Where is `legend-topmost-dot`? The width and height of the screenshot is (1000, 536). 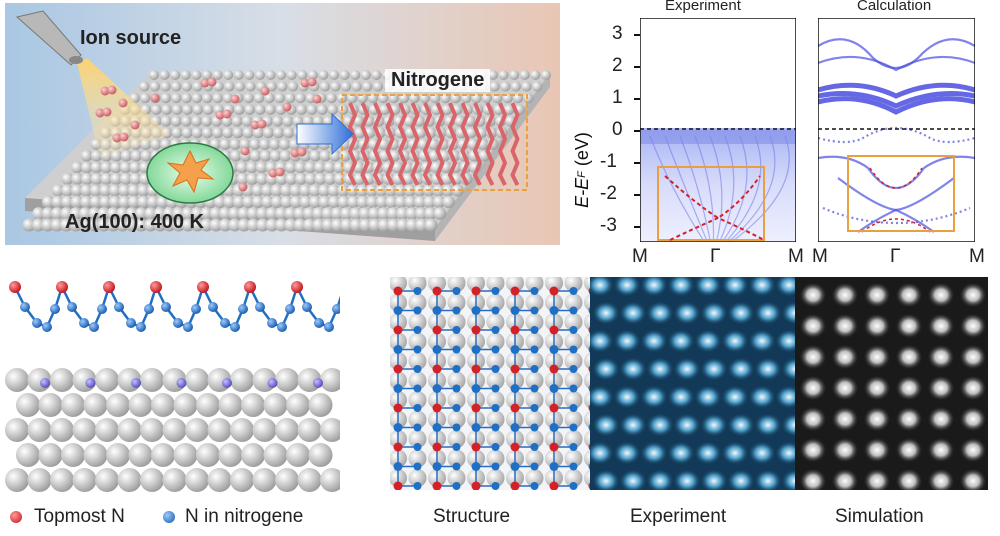
legend-topmost-dot is located at coordinates (16, 517).